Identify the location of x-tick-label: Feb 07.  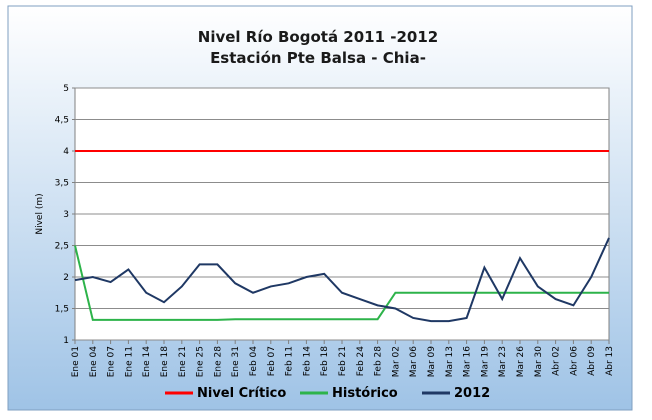
(272, 361).